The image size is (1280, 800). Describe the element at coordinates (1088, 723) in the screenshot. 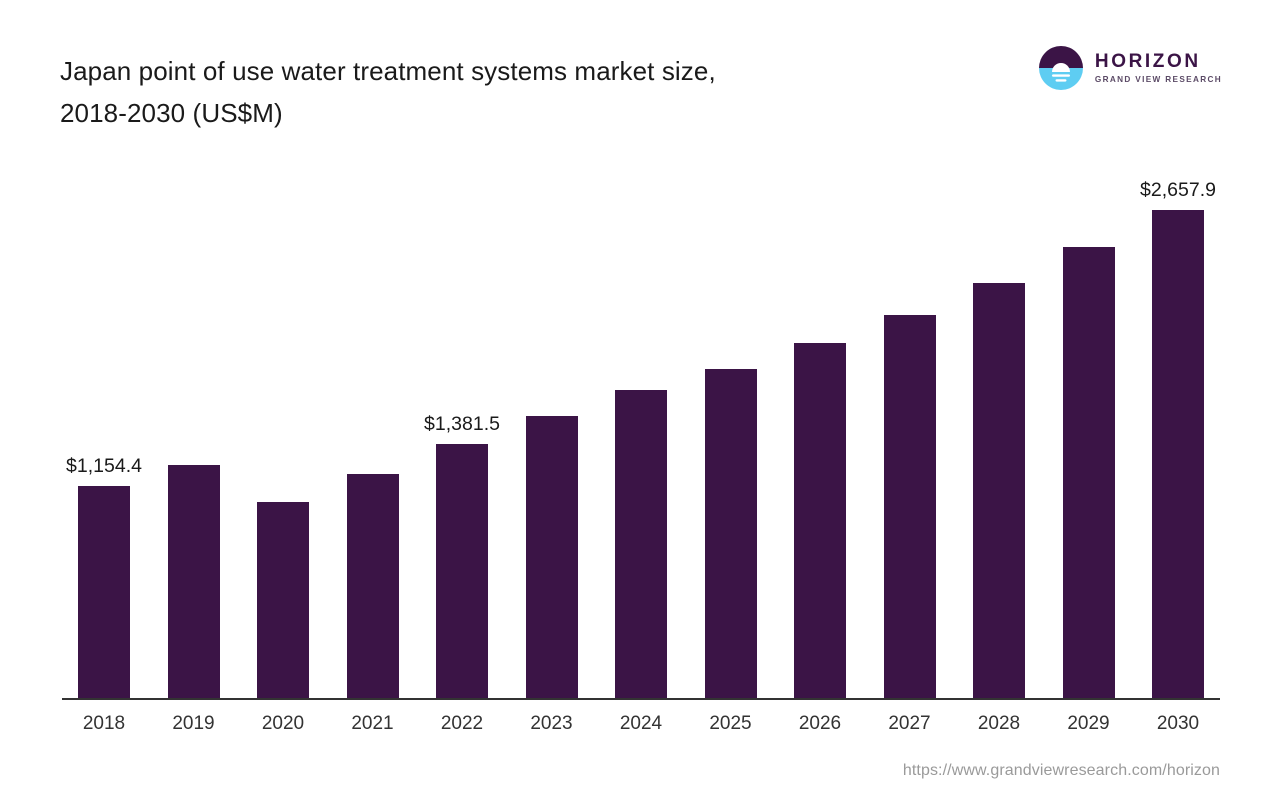

I see `x-tick-2029: 2029` at that location.